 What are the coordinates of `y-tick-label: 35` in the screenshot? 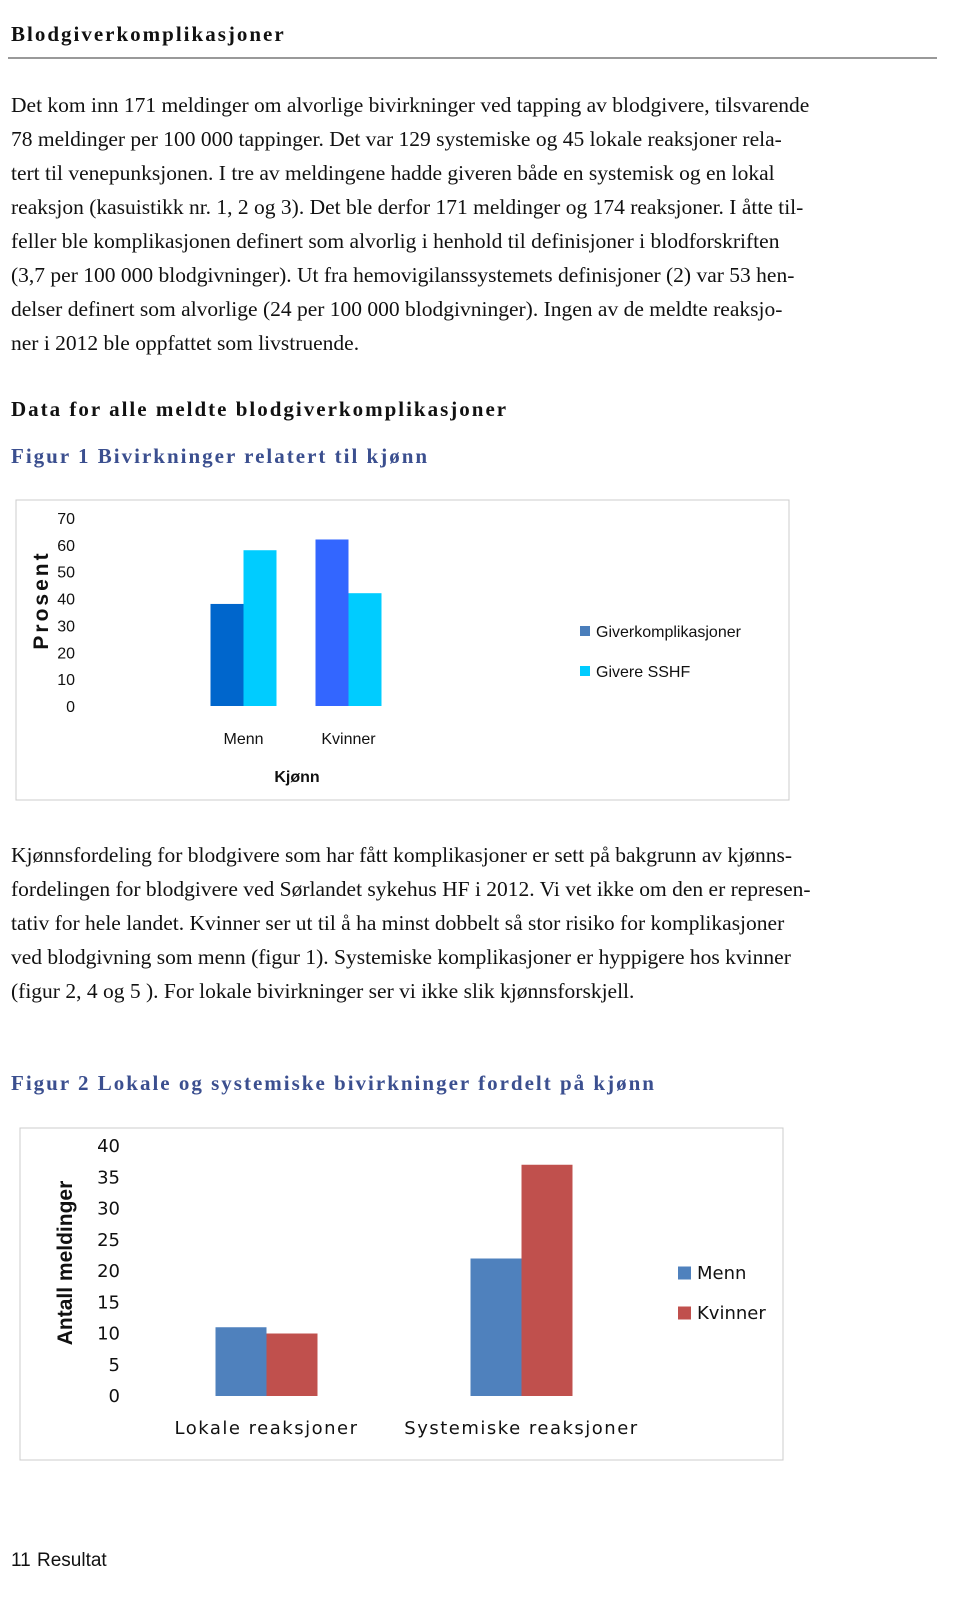 It's located at (108, 1177).